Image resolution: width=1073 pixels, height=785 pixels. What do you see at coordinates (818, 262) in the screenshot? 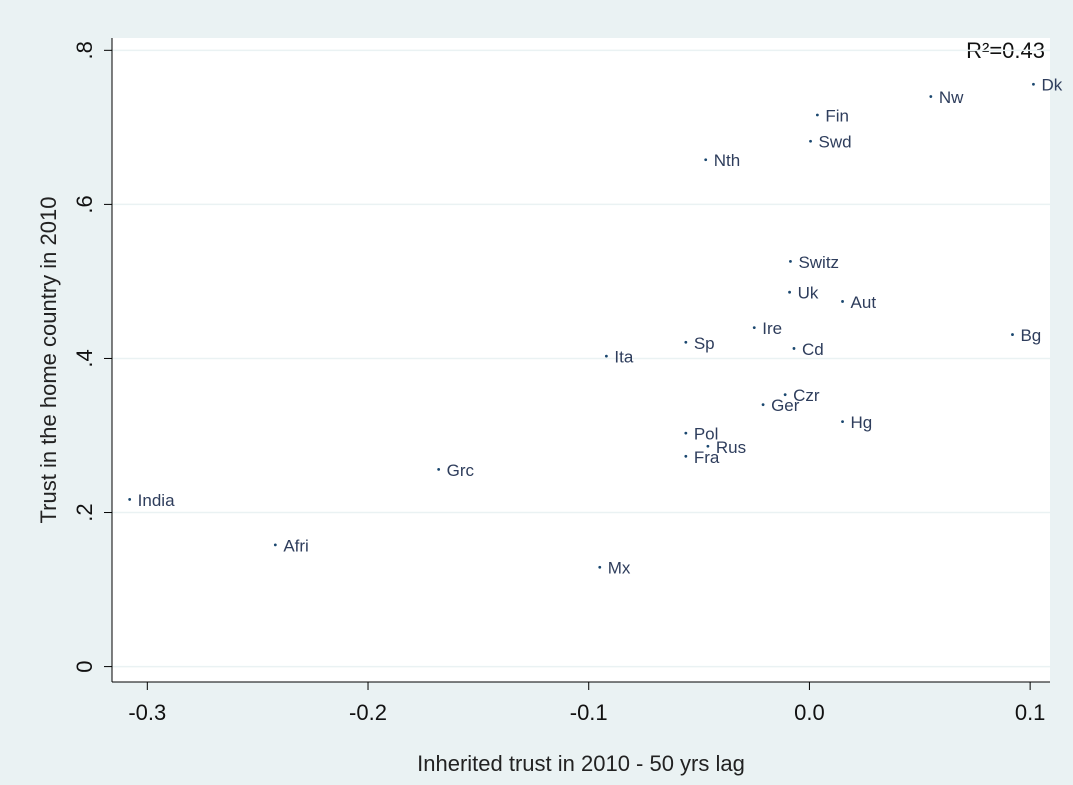
I see `point-label: Switz` at bounding box center [818, 262].